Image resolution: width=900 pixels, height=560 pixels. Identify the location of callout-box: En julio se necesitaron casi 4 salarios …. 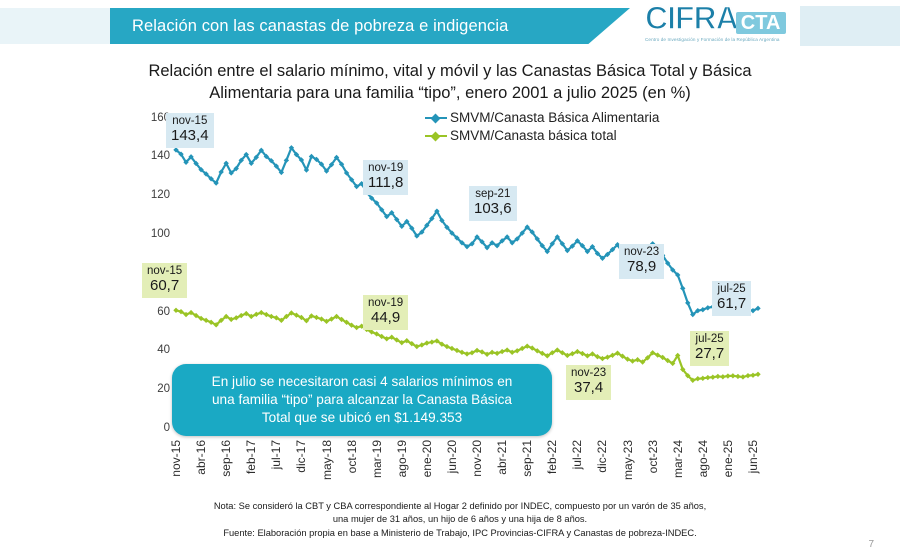
(362, 400).